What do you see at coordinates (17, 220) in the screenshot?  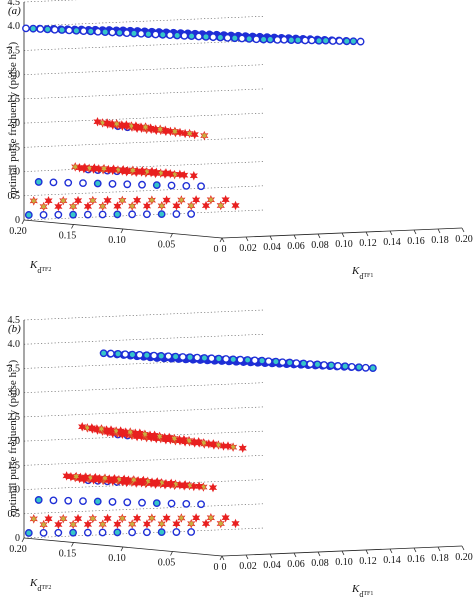 I see `z-tick-label: 0` at bounding box center [17, 220].